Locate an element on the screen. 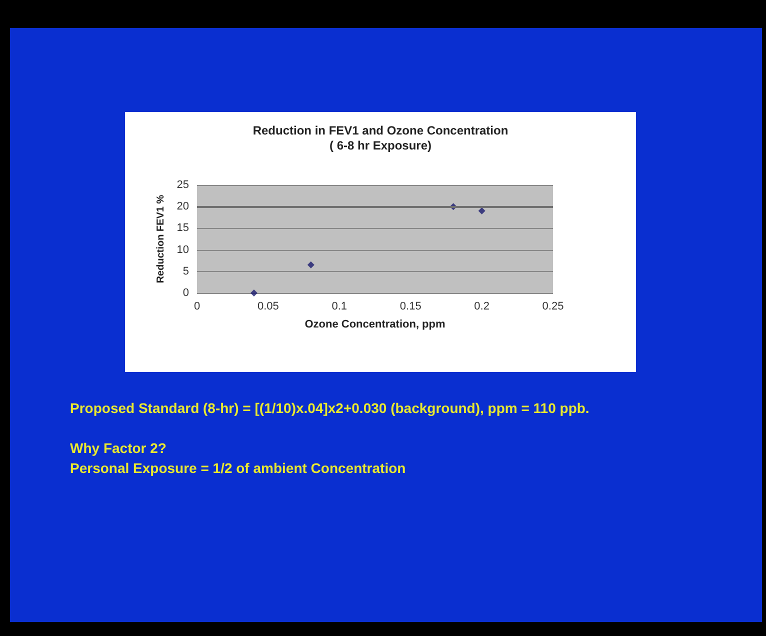 Image resolution: width=766 pixels, height=636 pixels. y-tick-label: 10 is located at coordinates (182, 250).